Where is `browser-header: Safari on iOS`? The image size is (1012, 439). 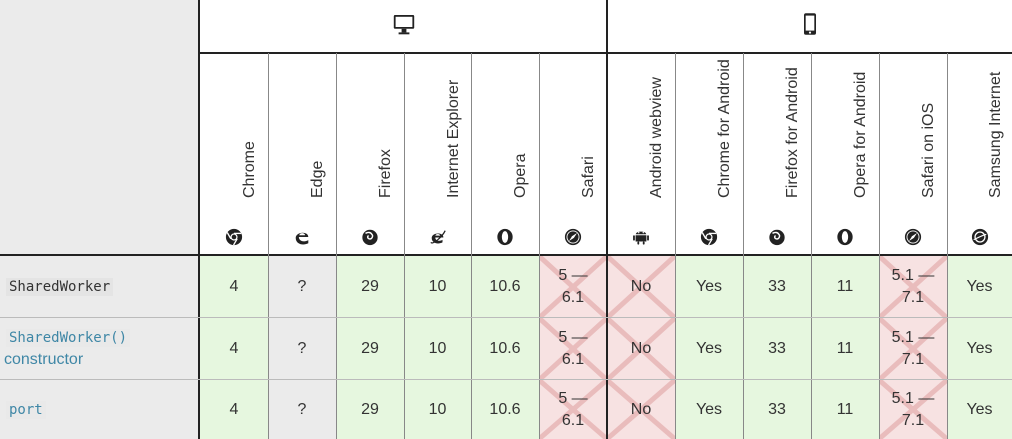
browser-header: Safari on iOS is located at coordinates (913, 153).